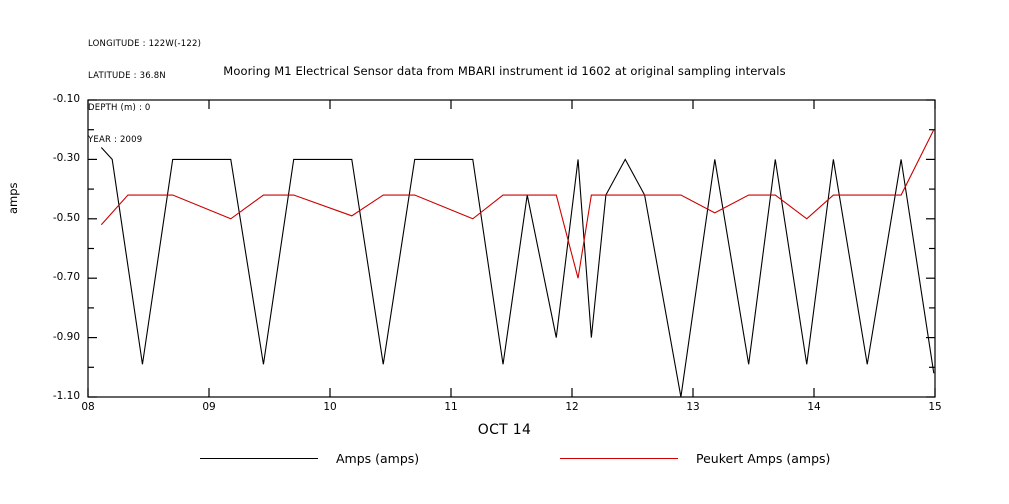 This screenshot has height=504, width=1009. Describe the element at coordinates (504, 430) in the screenshot. I see `x-axis-label: OCT 14` at that location.